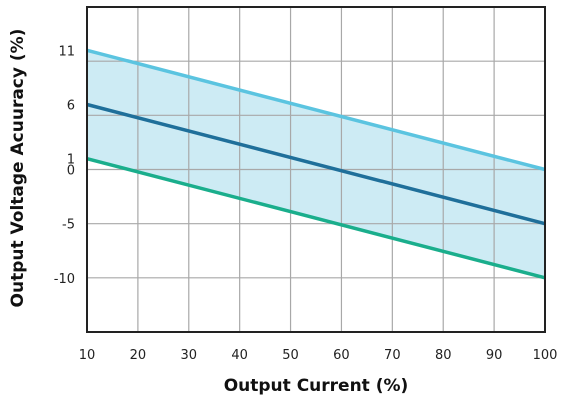 This screenshot has width=561, height=399. I want to click on x-axis-title: Output Current (%), so click(316, 386).